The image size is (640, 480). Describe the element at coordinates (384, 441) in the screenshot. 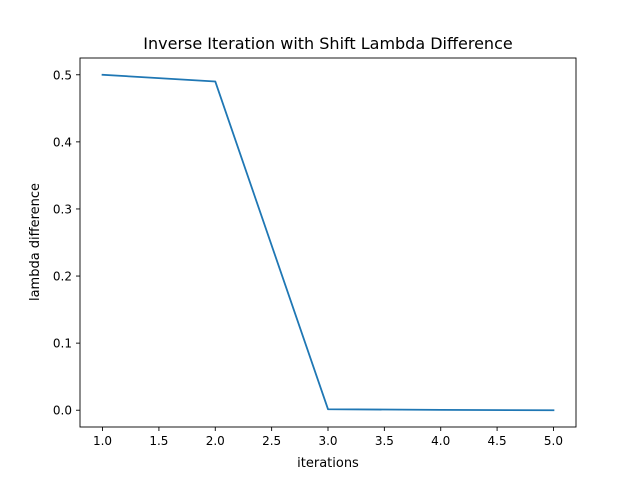

I see `x-tick-label: 3.5` at that location.